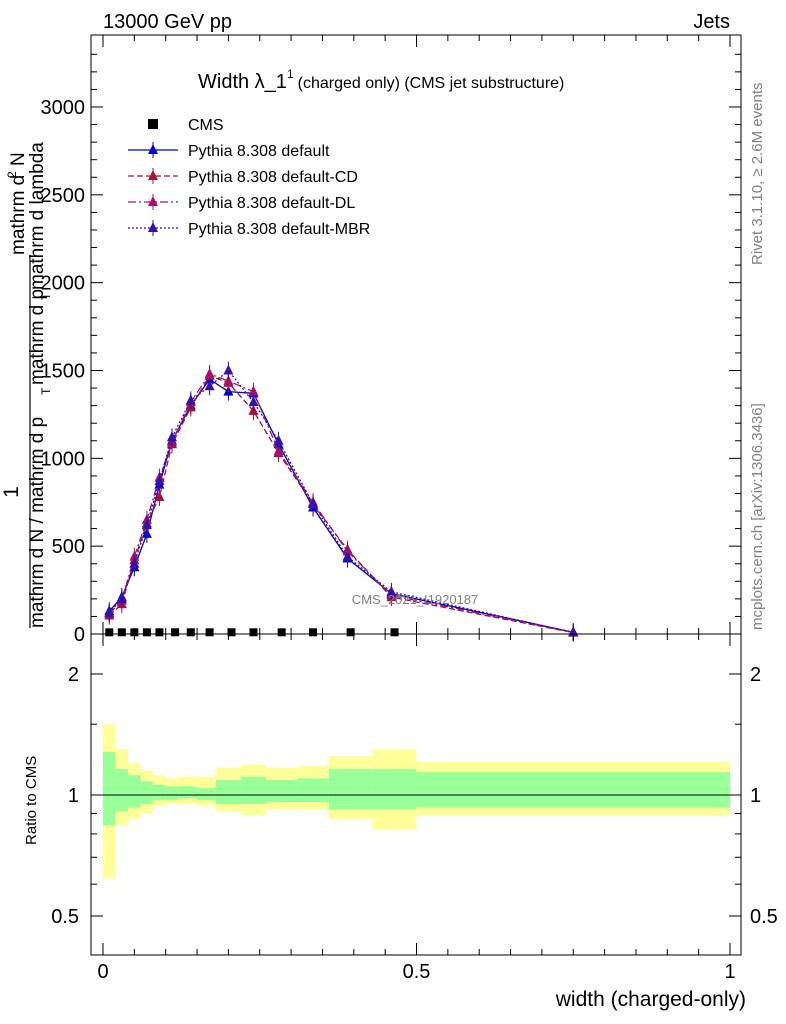 This screenshot has height=1024, width=786. What do you see at coordinates (755, 796) in the screenshot?
I see `ratio-y-tick-label-right: 1` at bounding box center [755, 796].